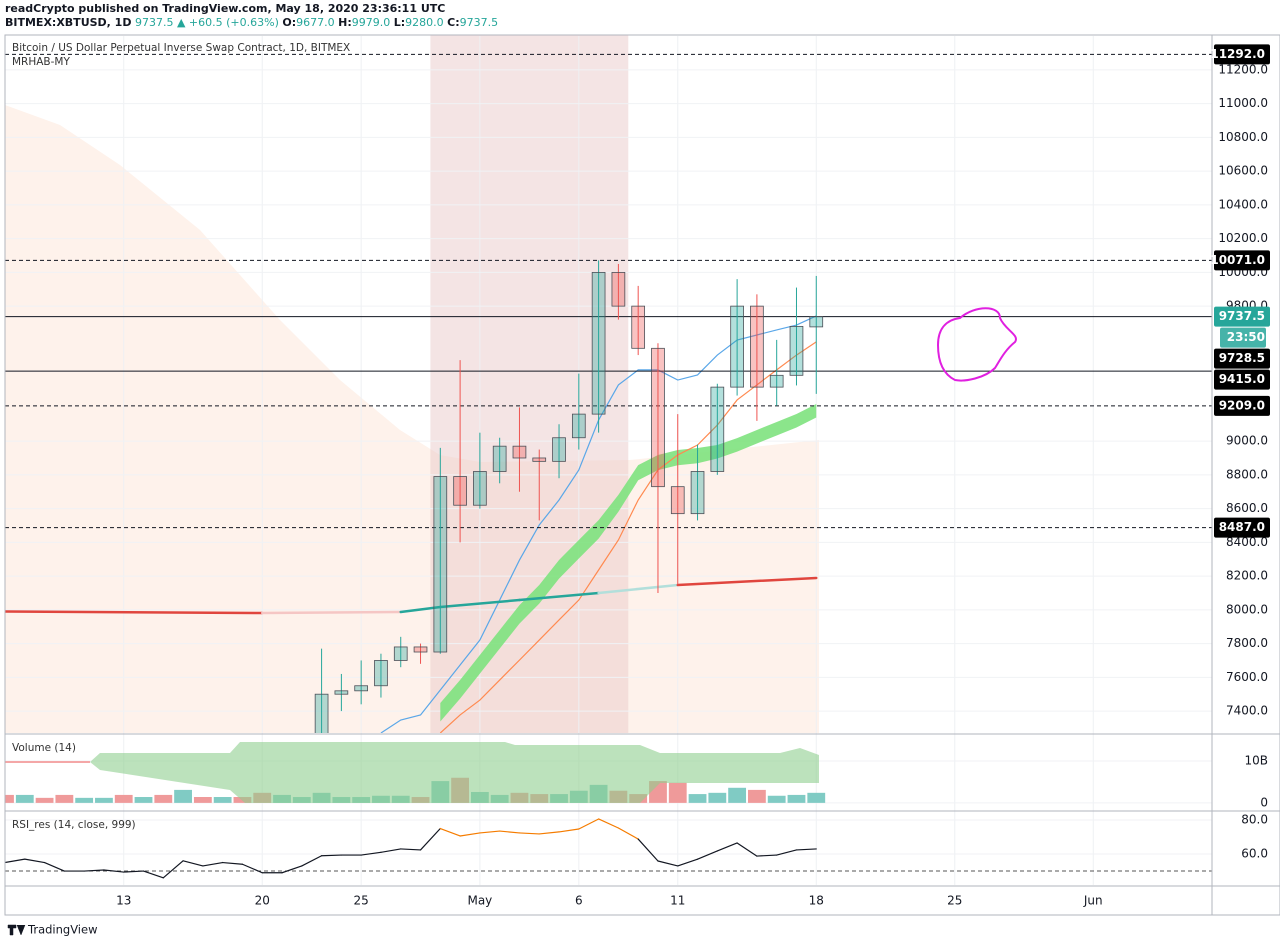 This screenshot has width=1280, height=945. Describe the element at coordinates (16, 930) in the screenshot. I see `logo-icon` at that location.